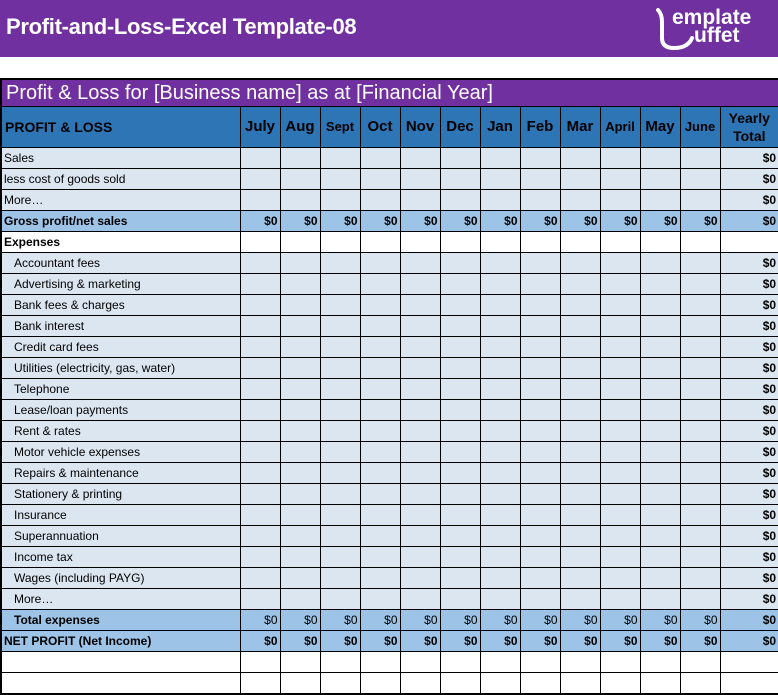 The height and width of the screenshot is (695, 778). What do you see at coordinates (500, 221) in the screenshot?
I see `cell-jan: $0` at bounding box center [500, 221].